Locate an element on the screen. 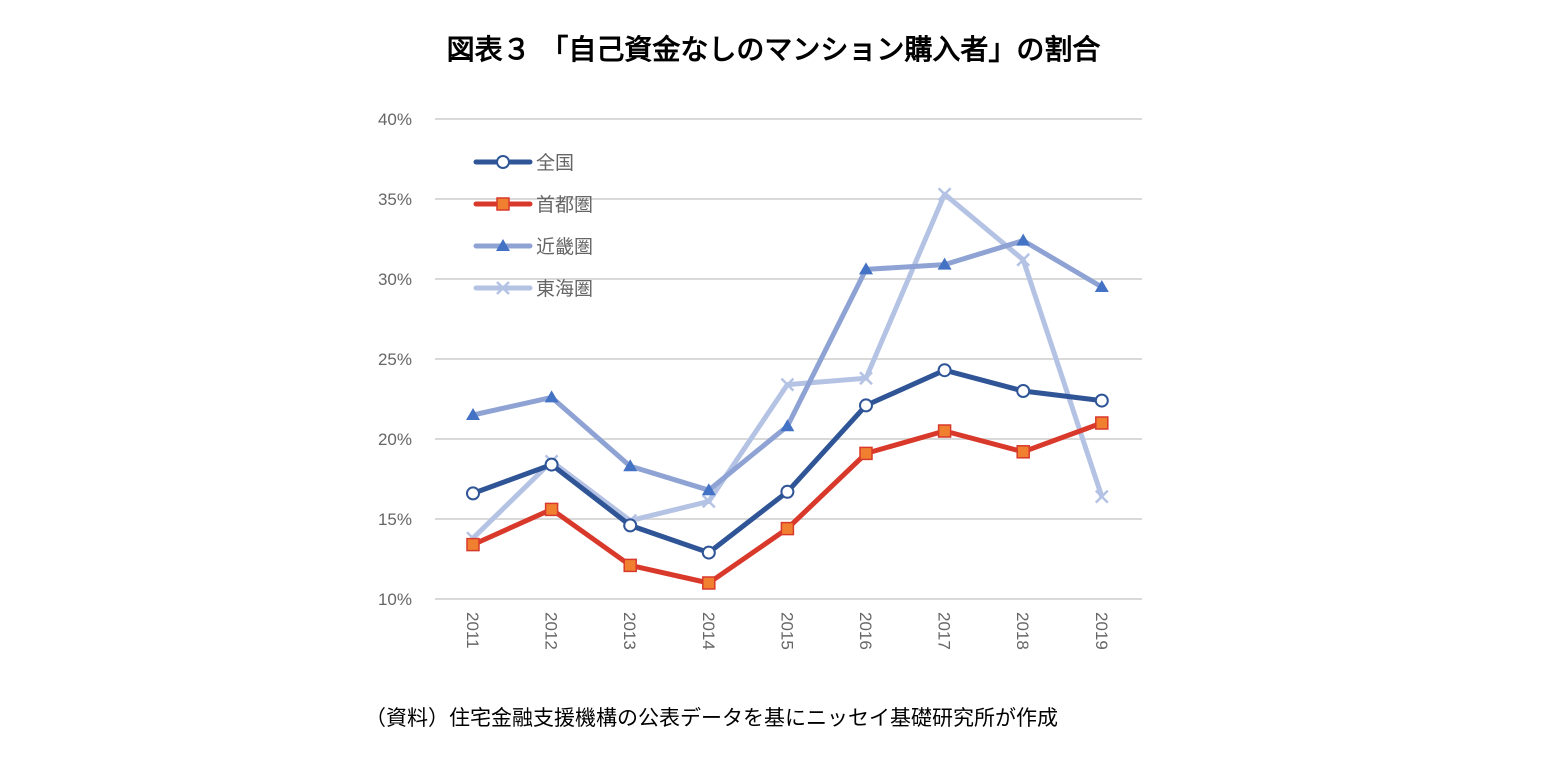 This screenshot has width=1547, height=761. chart-title: 図表３ 「自己資金なしのマンション購入者」の割合 is located at coordinates (773, 49).